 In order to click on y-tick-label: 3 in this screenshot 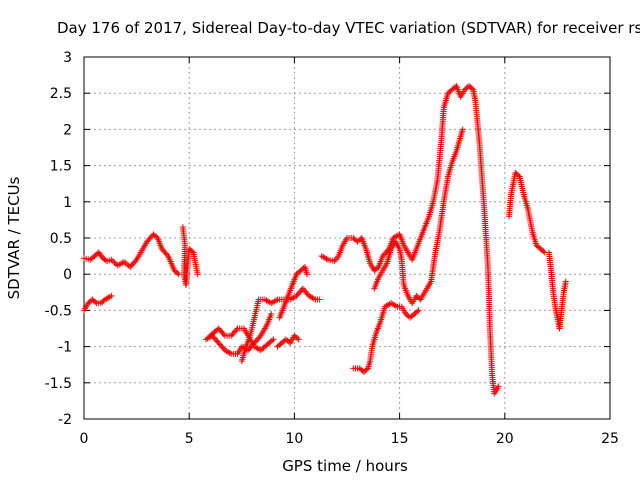, I will do `click(67, 58)`.